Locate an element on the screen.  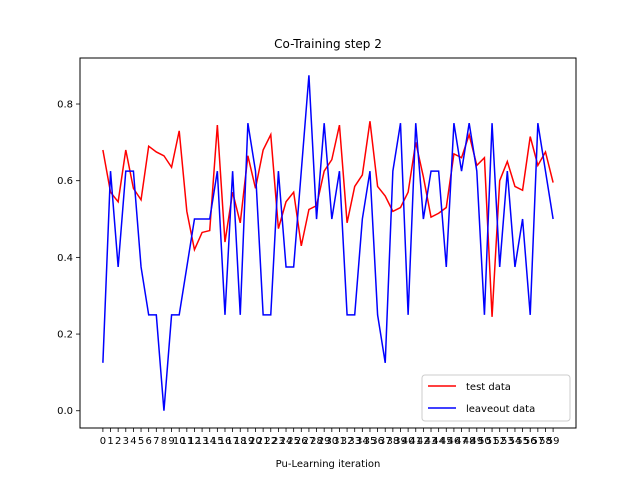
x-tick-label: 49 is located at coordinates (476, 441).